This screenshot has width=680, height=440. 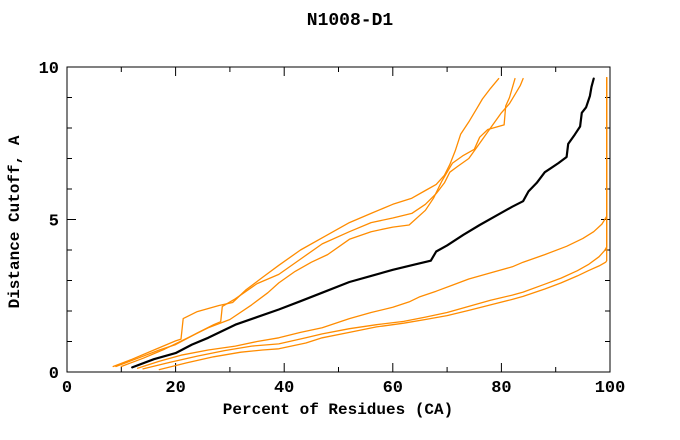 I want to click on x-tick-label: 80, so click(x=501, y=388).